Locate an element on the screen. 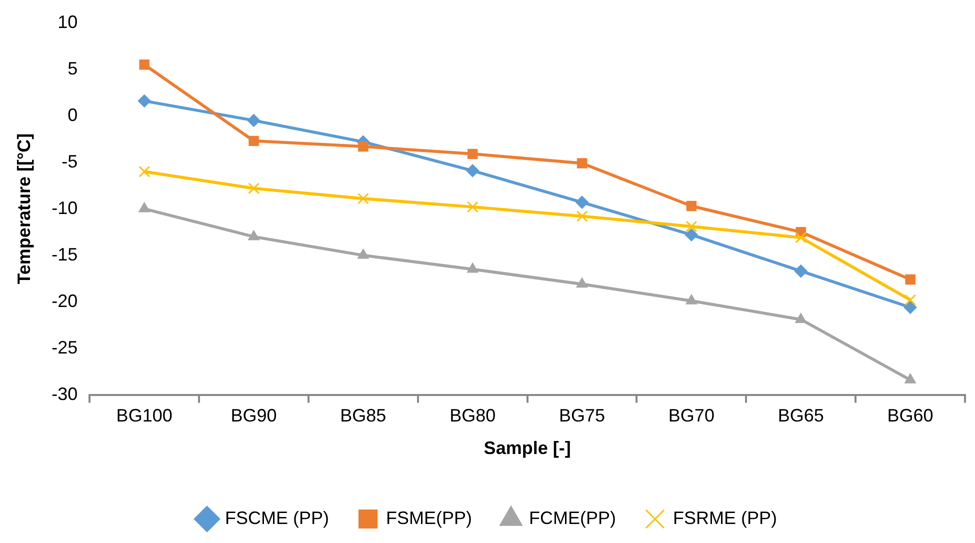  legend-label: FSCME (PP) is located at coordinates (277, 518).